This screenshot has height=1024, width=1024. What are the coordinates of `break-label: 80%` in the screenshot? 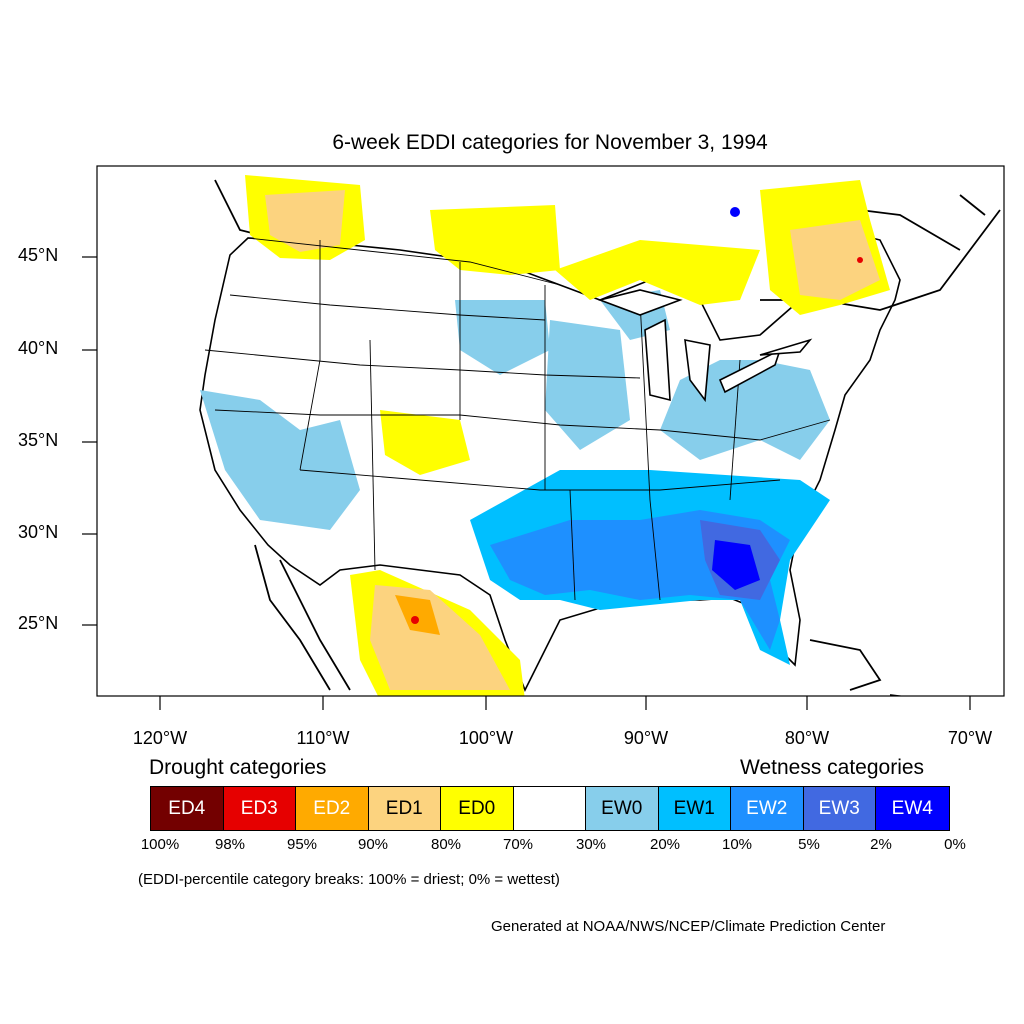 It's located at (446, 844).